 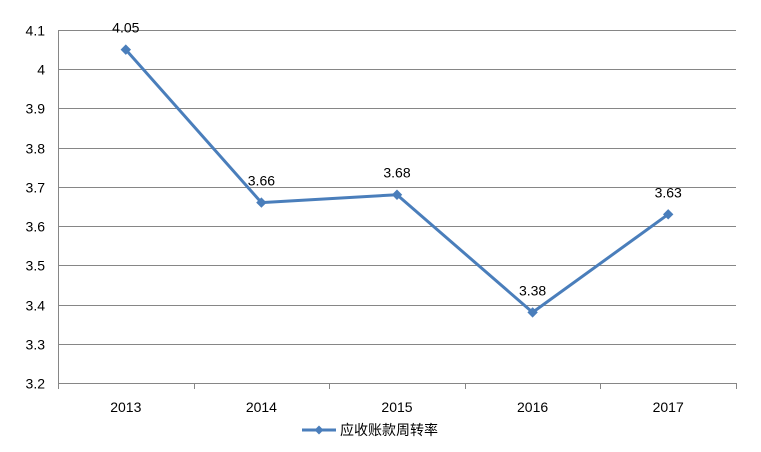 What do you see at coordinates (36, 384) in the screenshot?
I see `y-tick-label: 3.2` at bounding box center [36, 384].